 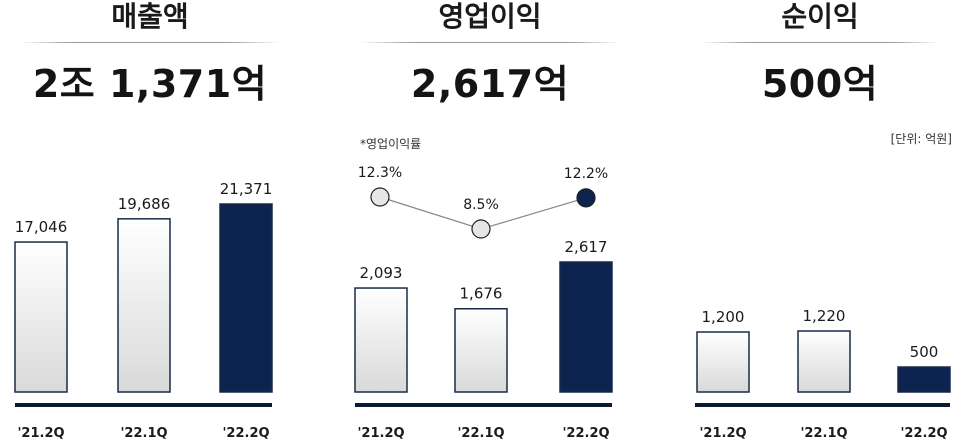 I want to click on operating-profit-category-label-0: '21.2Q, so click(x=380, y=433).